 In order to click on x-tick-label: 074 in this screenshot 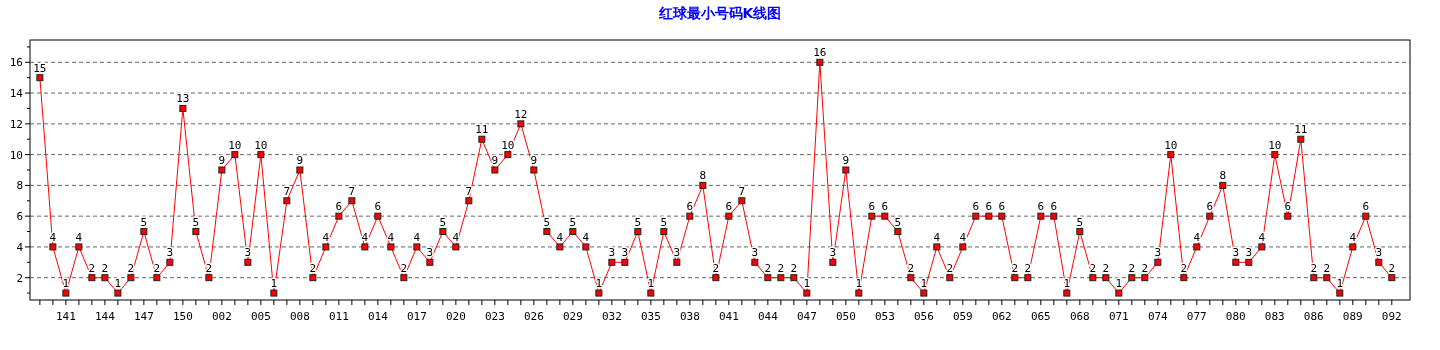, I will do `click(1158, 316)`.